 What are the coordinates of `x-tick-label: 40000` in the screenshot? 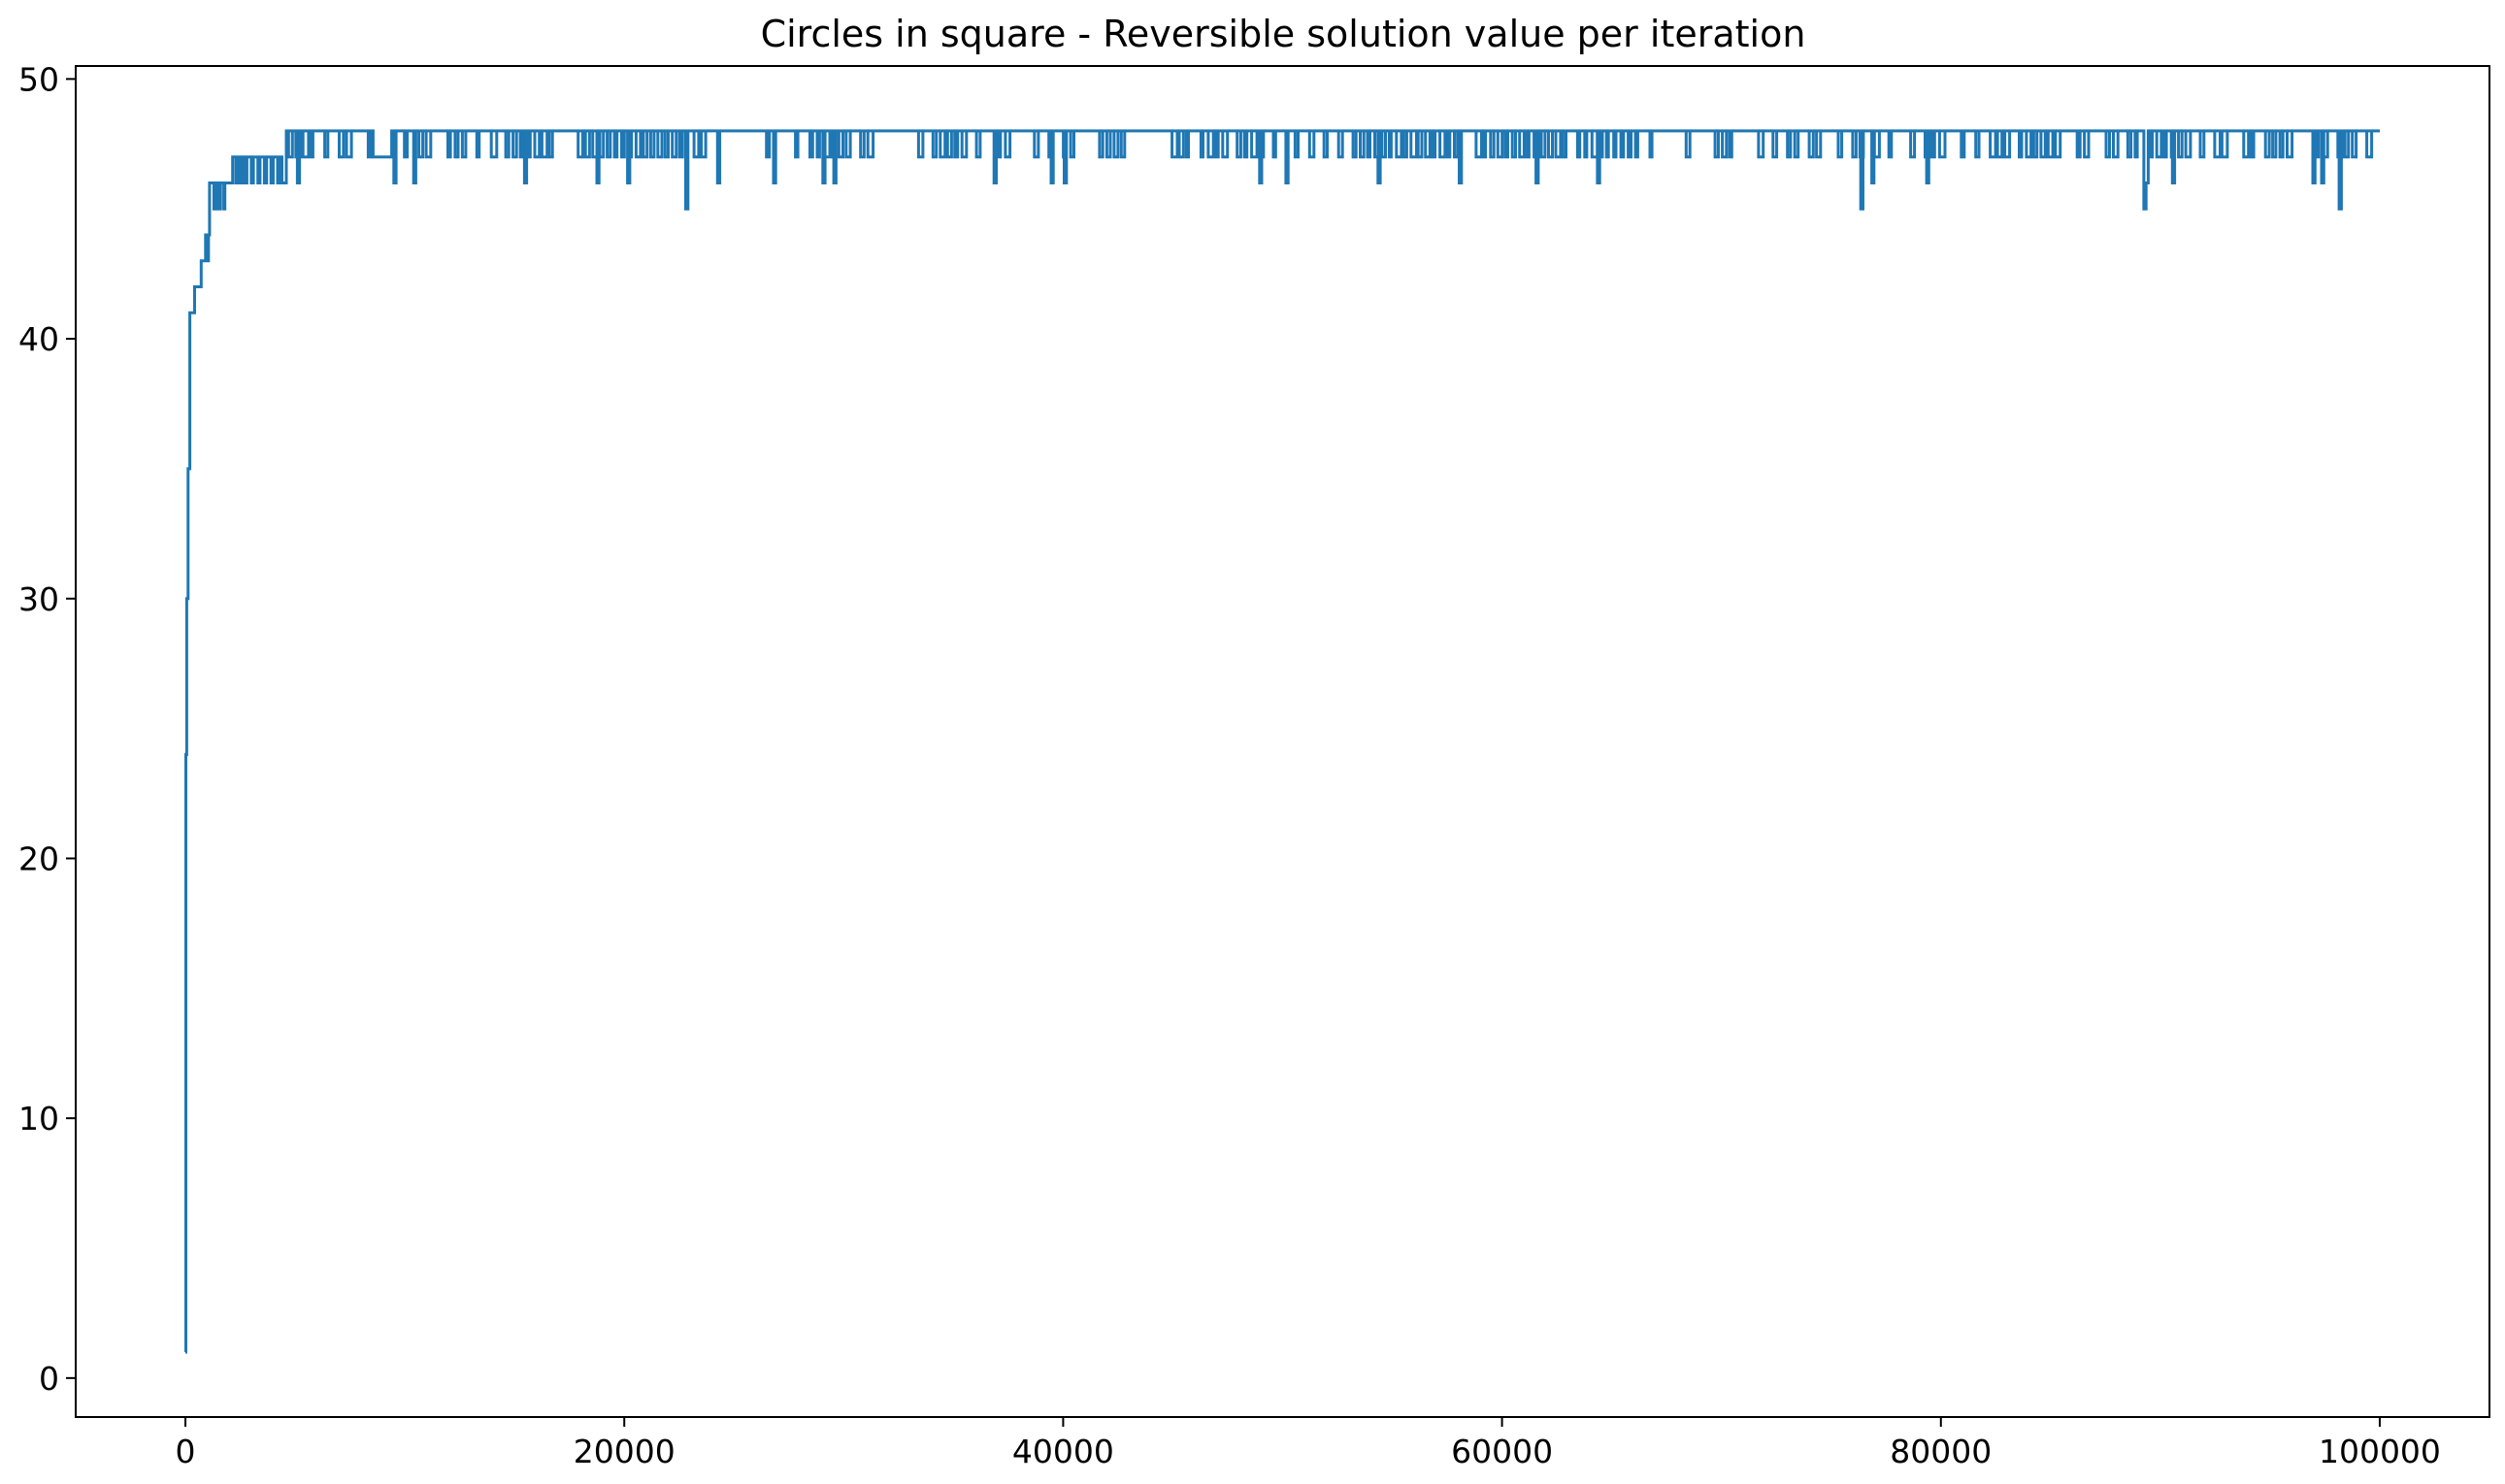 It's located at (1063, 1451).